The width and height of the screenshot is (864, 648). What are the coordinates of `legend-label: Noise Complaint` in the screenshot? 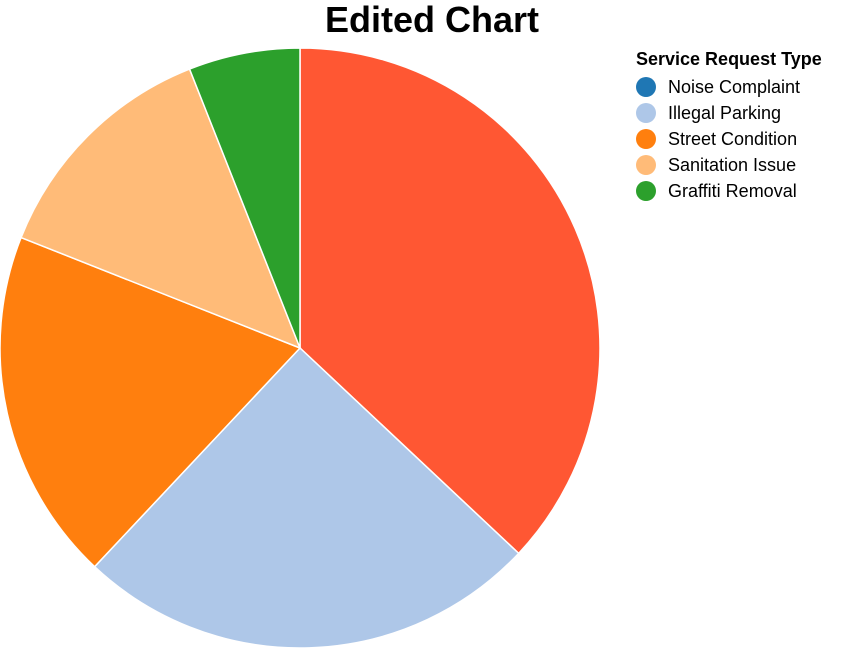 It's located at (734, 86).